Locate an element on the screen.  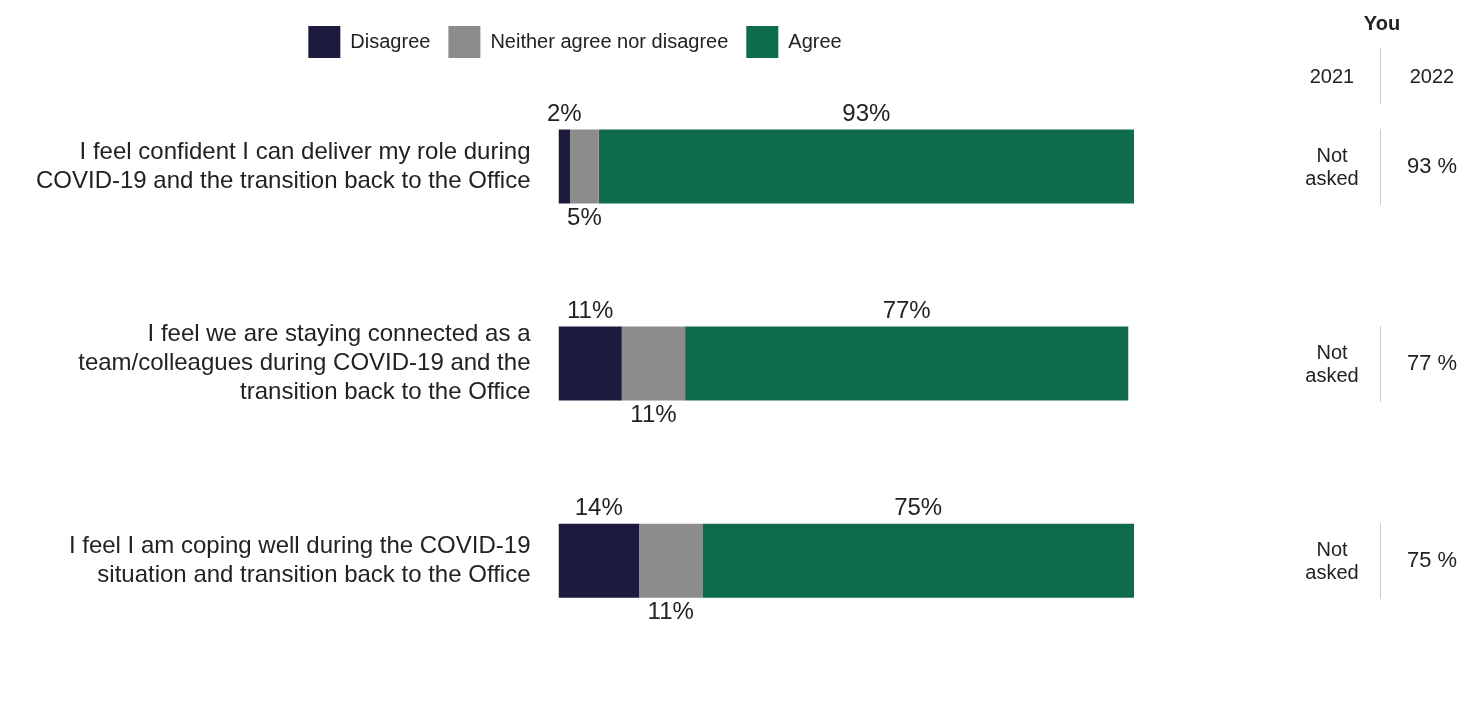
text: 2021 is located at coordinates (1332, 76).